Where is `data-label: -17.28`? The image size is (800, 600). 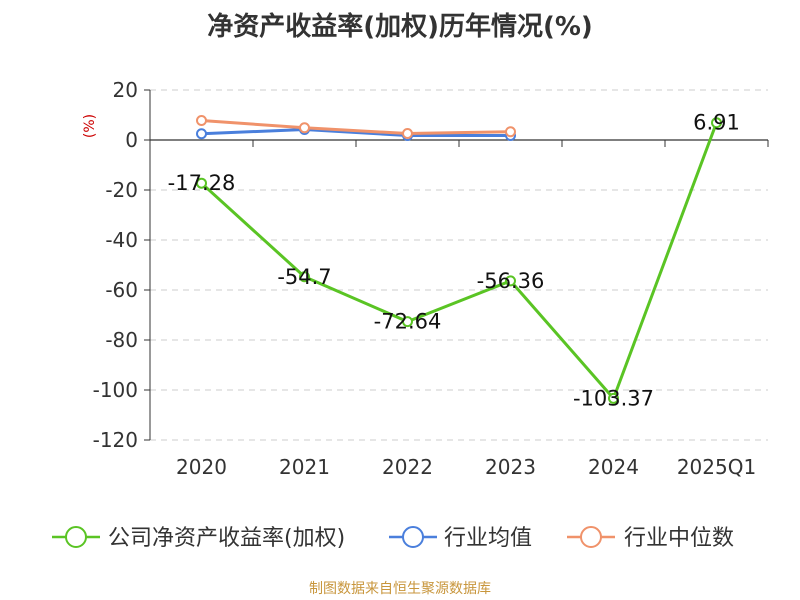
data-label: -17.28 is located at coordinates (202, 183).